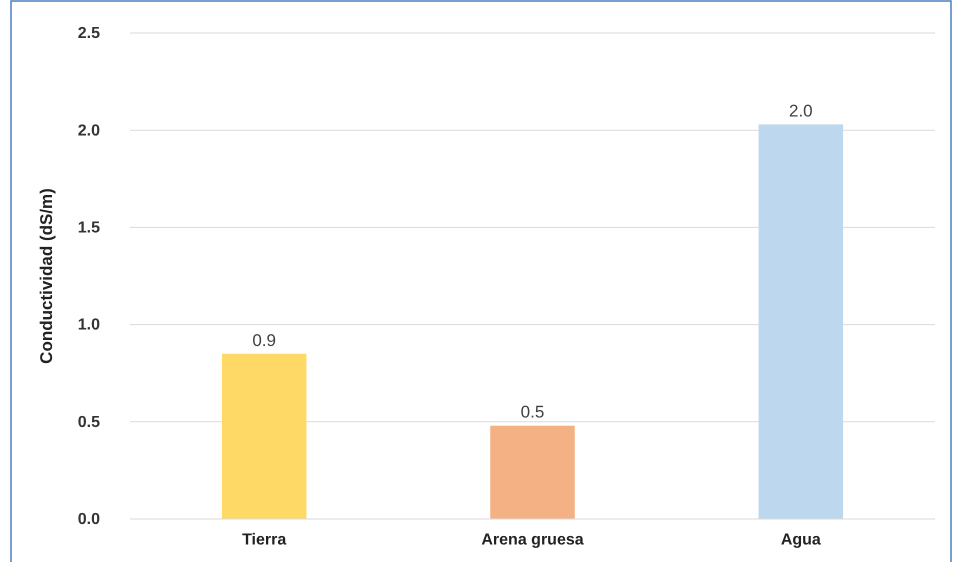 This screenshot has width=953, height=562. I want to click on x-tick-label: Arena gruesa, so click(532, 539).